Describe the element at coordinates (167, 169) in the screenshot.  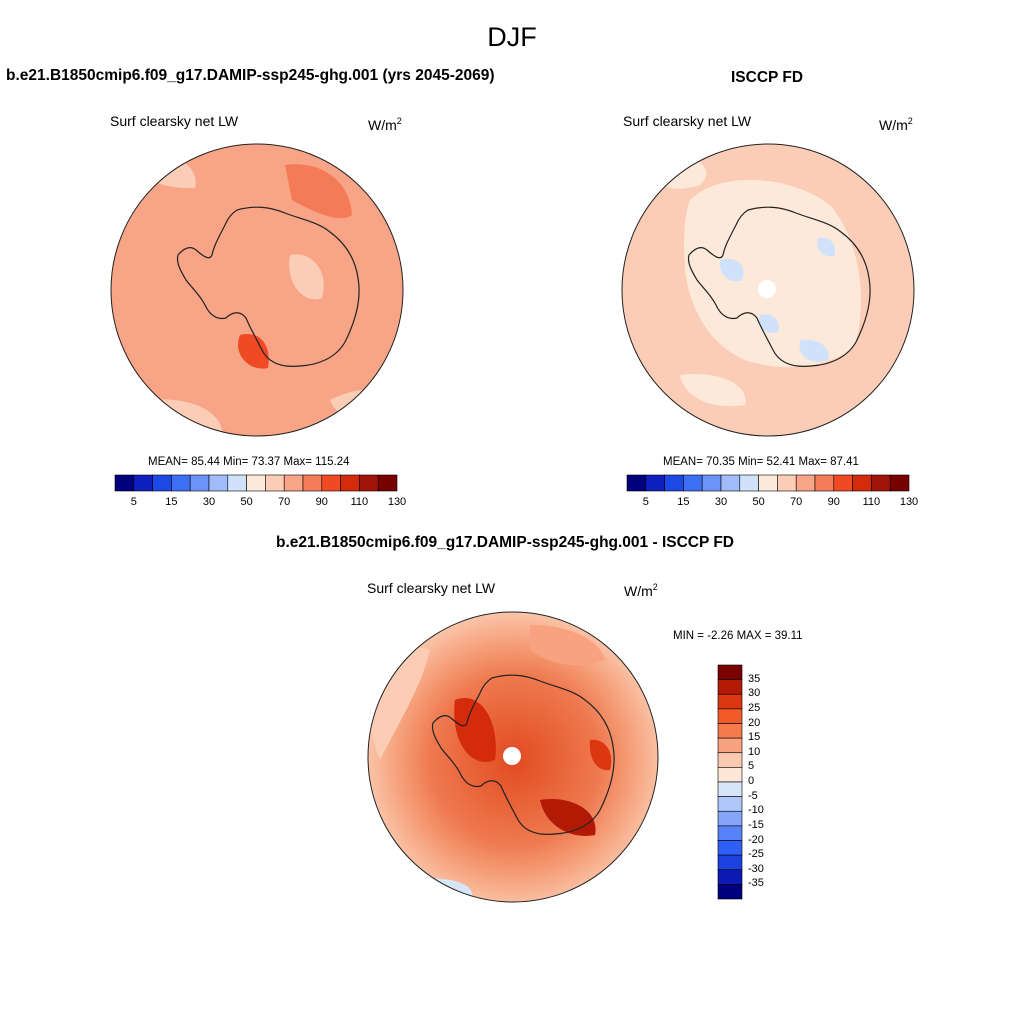
I see `left-map-region-light-nw` at that location.